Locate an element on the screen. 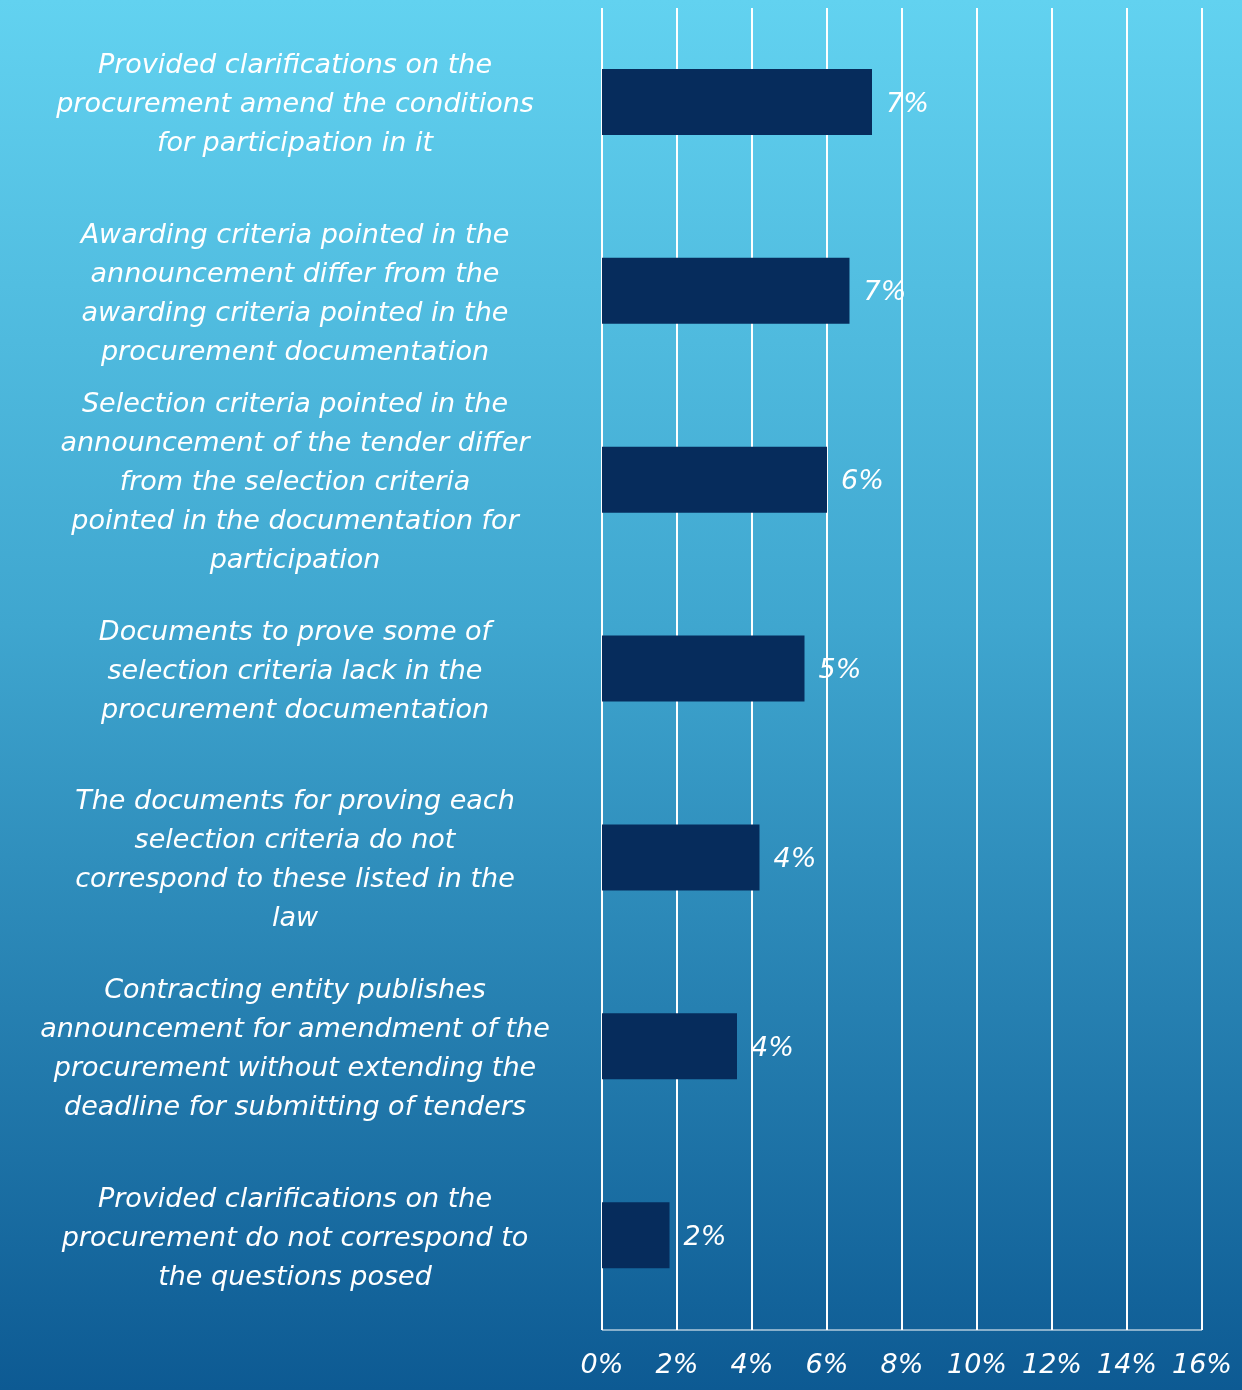 The height and width of the screenshot is (1390, 1242). x-tick-label: 2% is located at coordinates (677, 1364).